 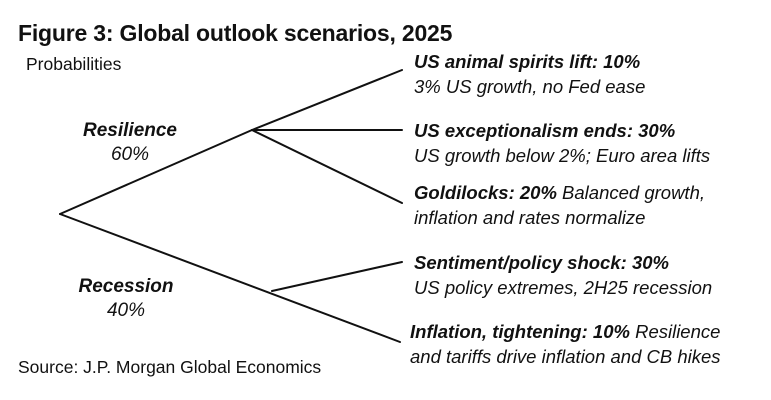 What do you see at coordinates (126, 286) in the screenshot?
I see `branch-recession-name: Recession` at bounding box center [126, 286].